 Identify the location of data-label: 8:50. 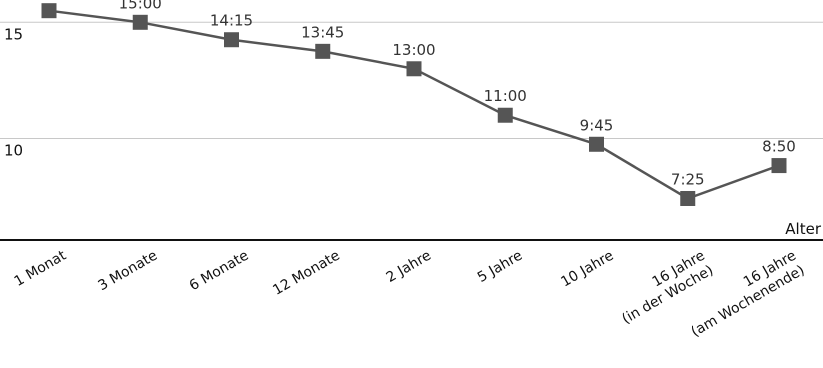
(779, 147).